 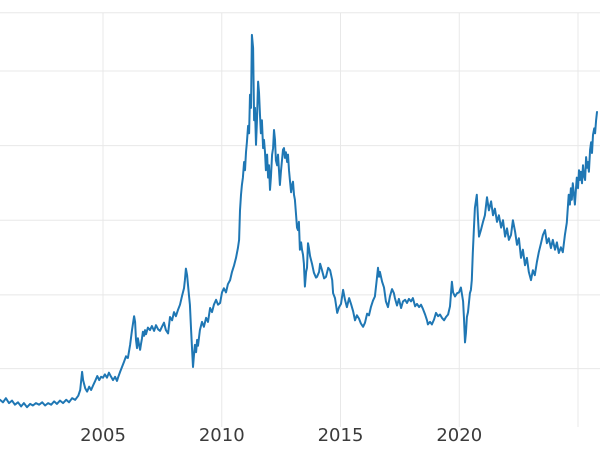 What do you see at coordinates (221, 435) in the screenshot?
I see `x-axis-tick-label-2010: 2010` at bounding box center [221, 435].